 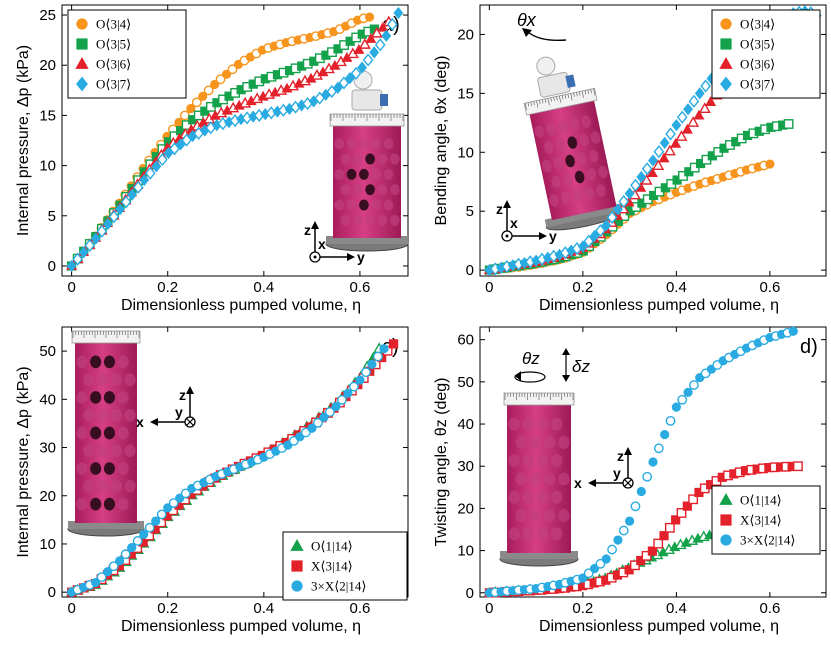 What do you see at coordinates (332, 546) in the screenshot?
I see `legend-label: O⟨1|14⟩` at bounding box center [332, 546].